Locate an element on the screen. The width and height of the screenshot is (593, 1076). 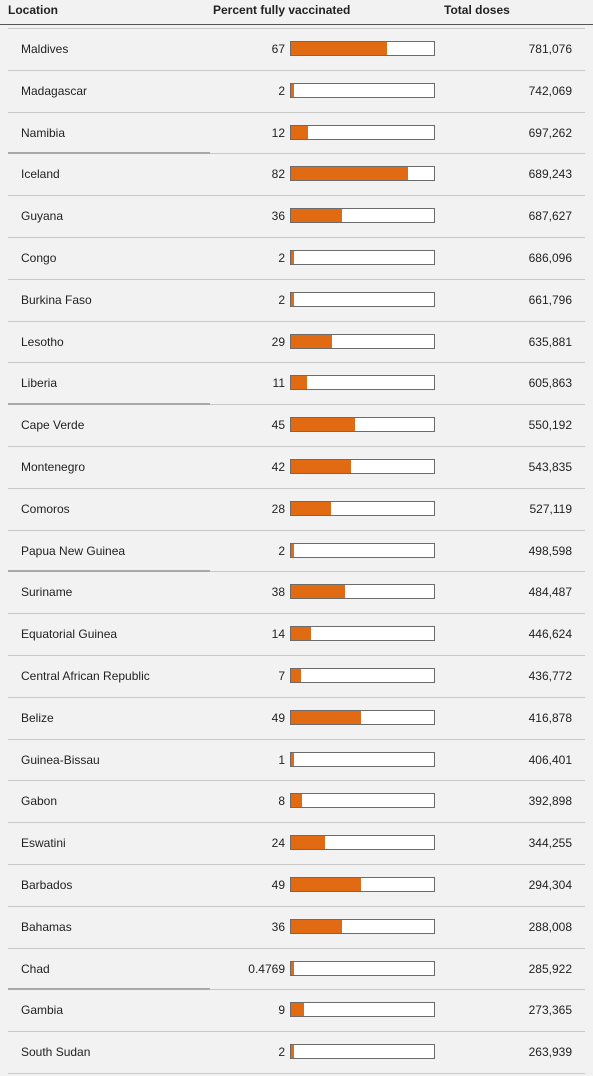
location-cell: Cape Verde is located at coordinates (53, 425).